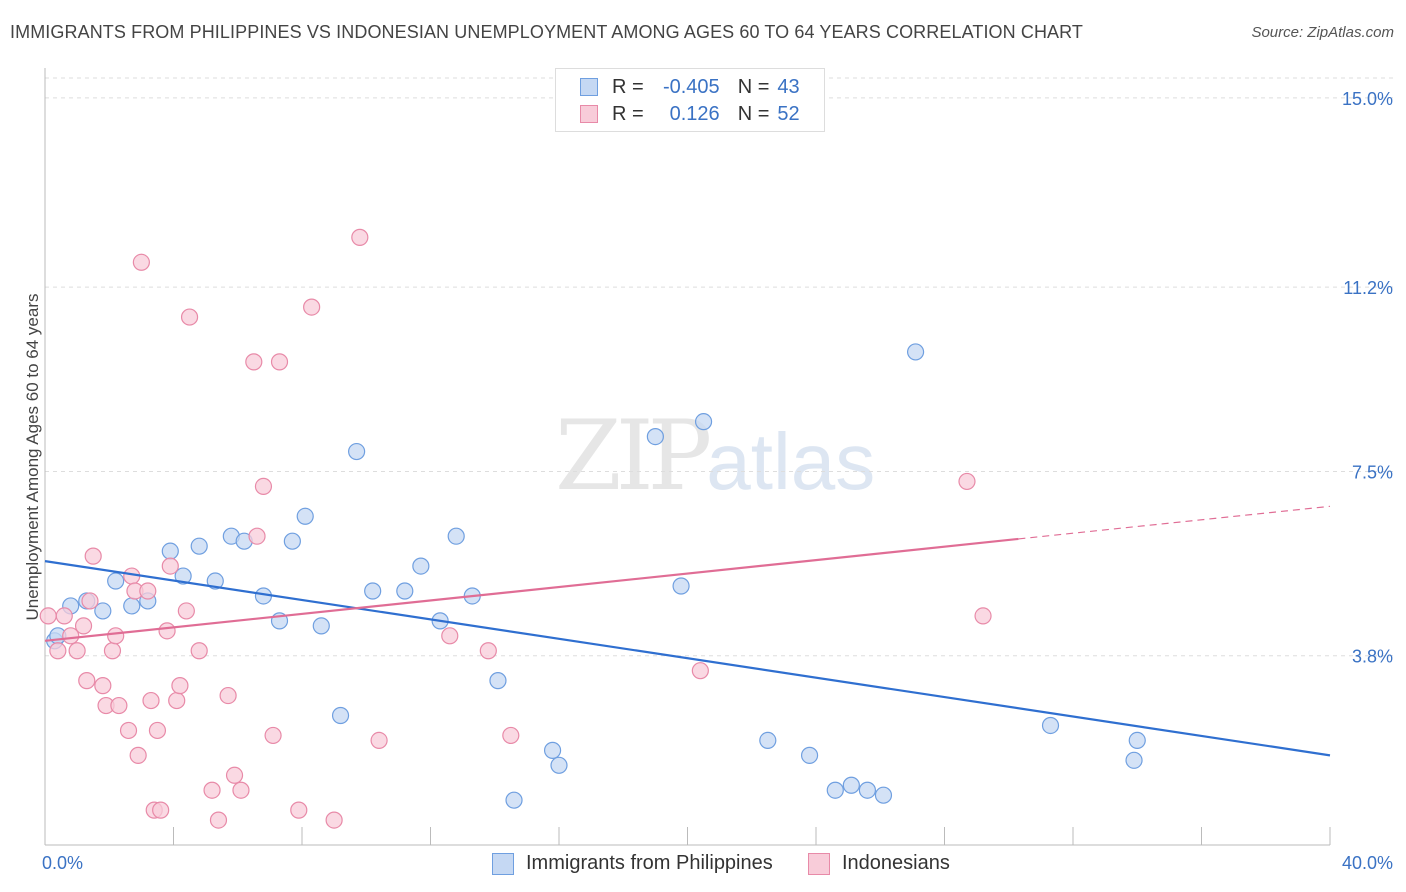  I want to click on watermark: ZIPatlas, so click(715, 456).